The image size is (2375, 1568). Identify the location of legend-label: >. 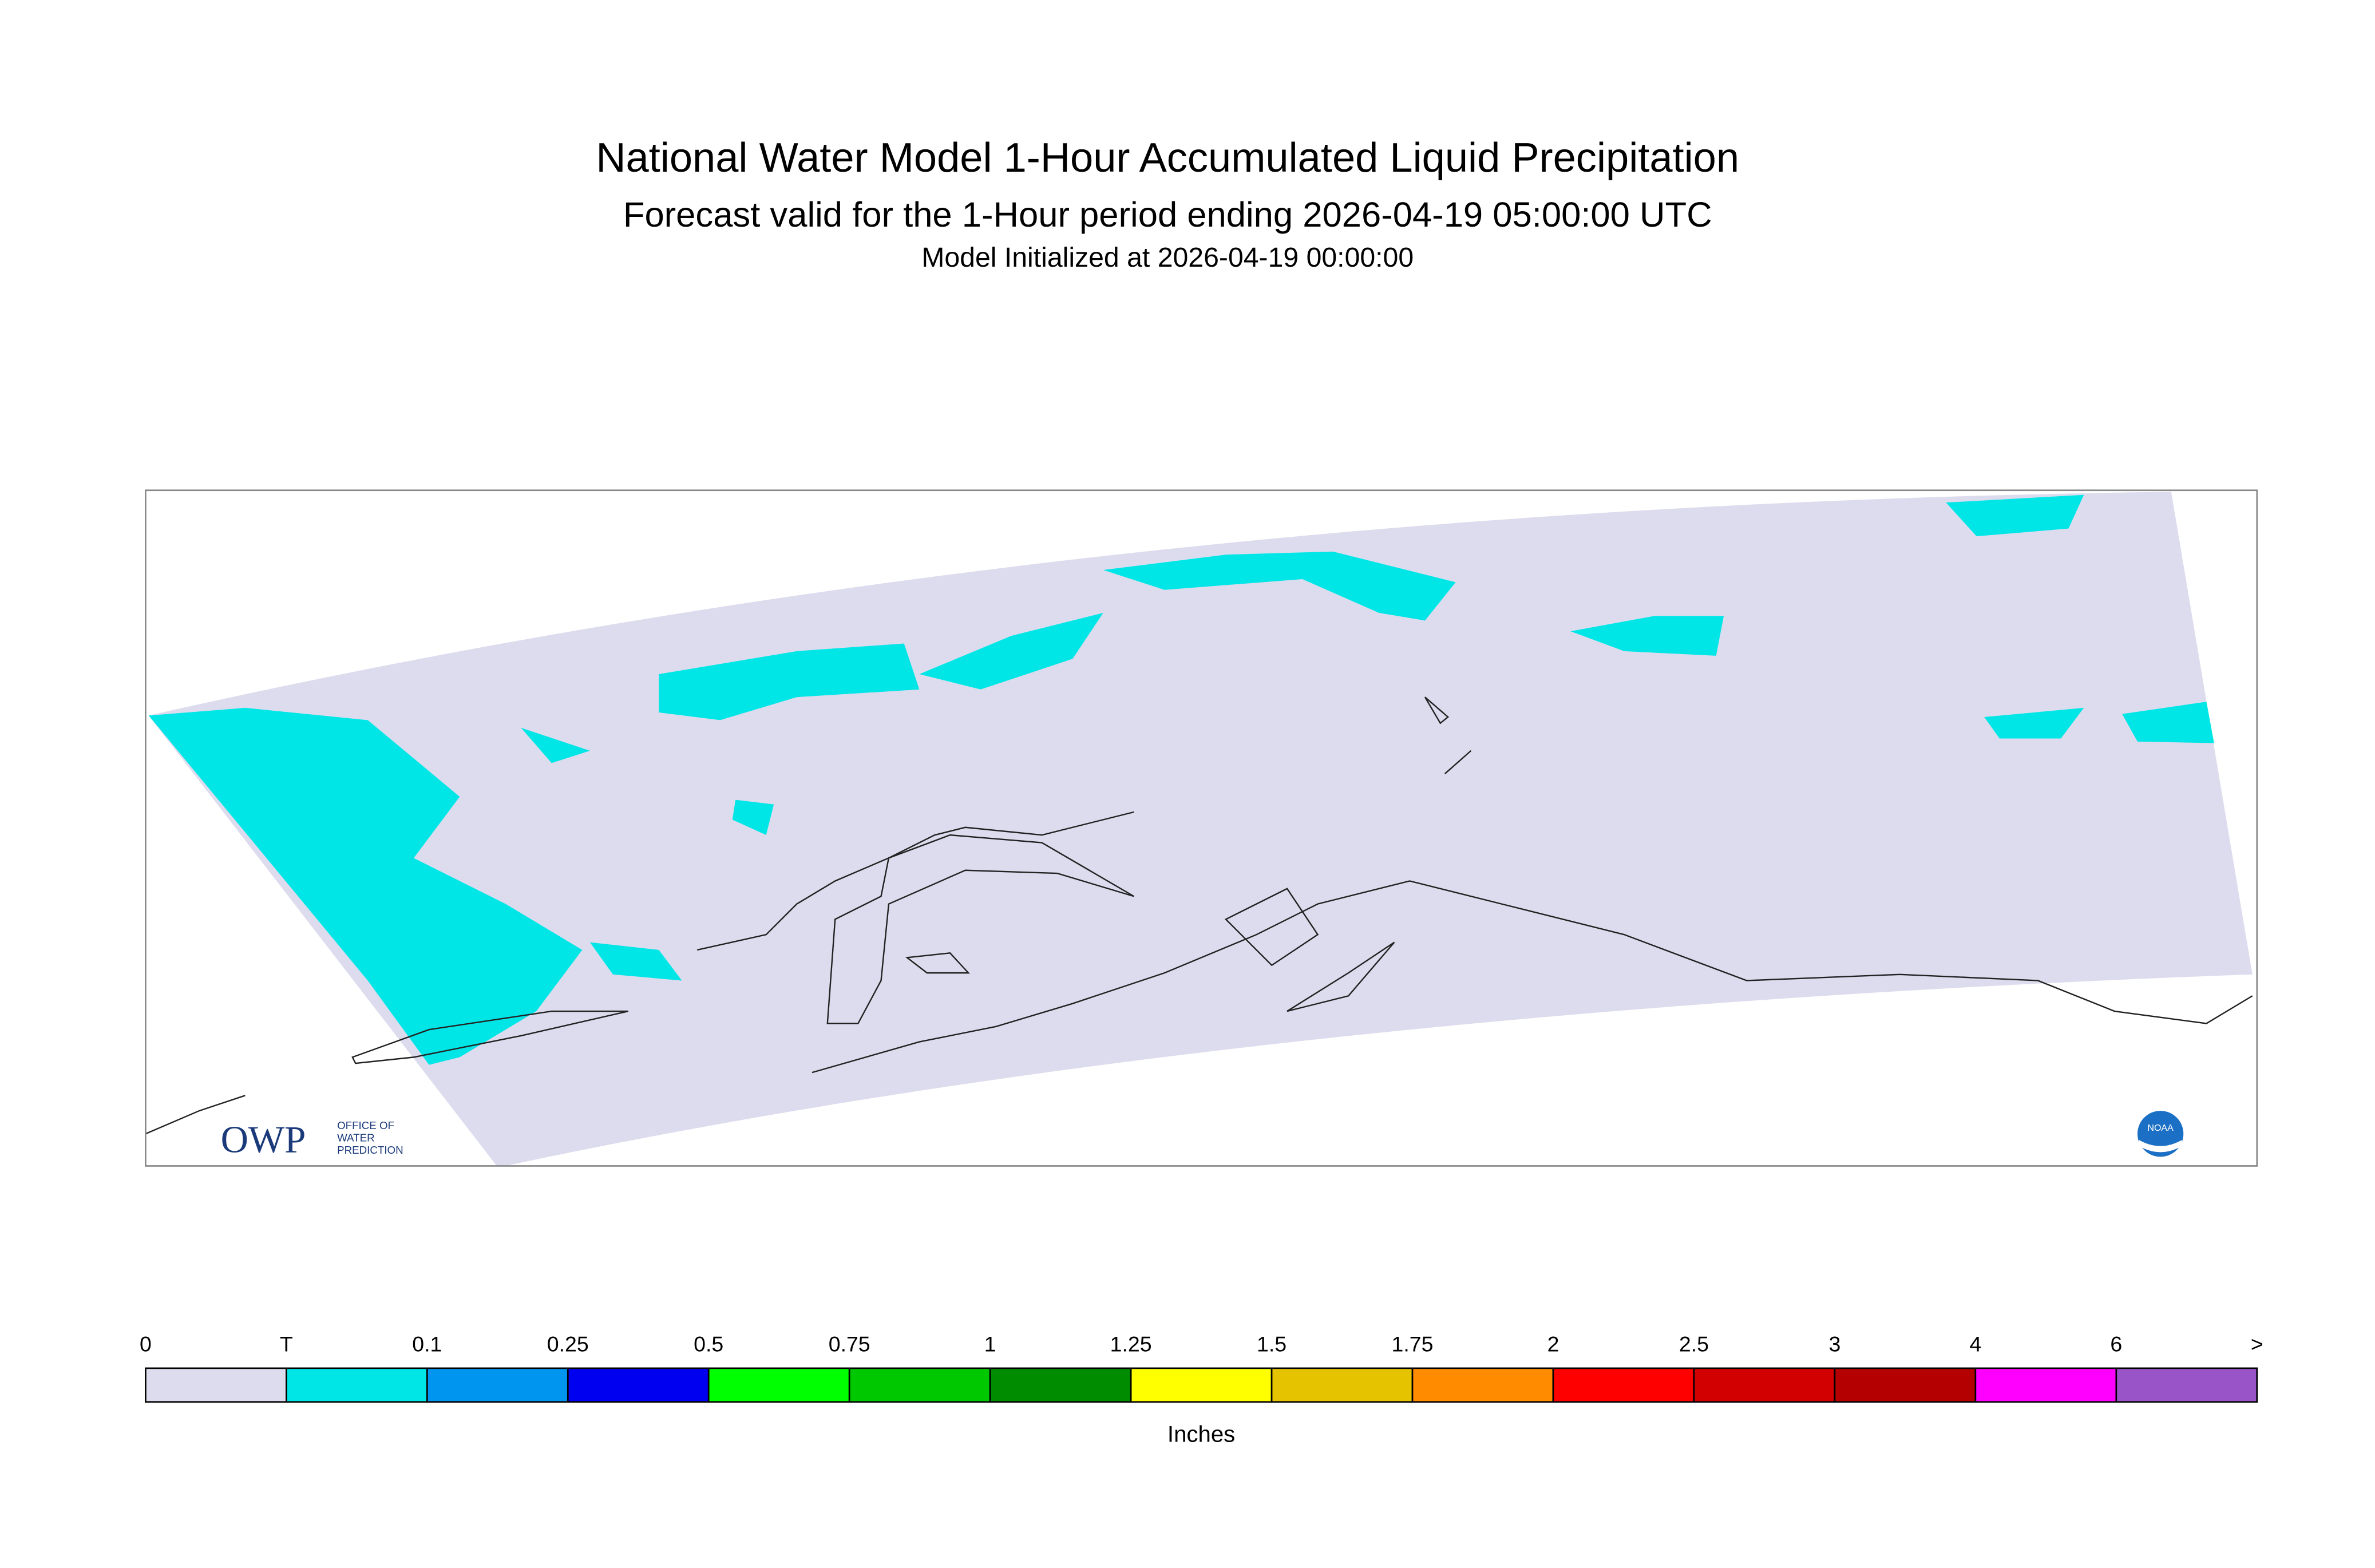
(2257, 1344).